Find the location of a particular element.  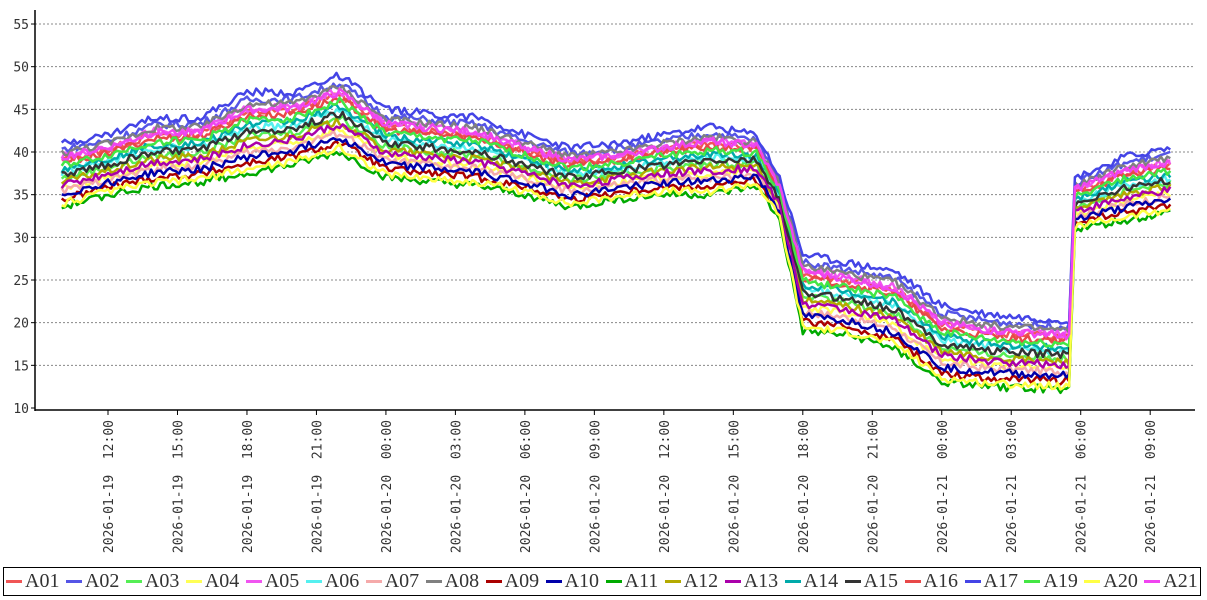

legend-item-a14: A14 is located at coordinates (811, 581).